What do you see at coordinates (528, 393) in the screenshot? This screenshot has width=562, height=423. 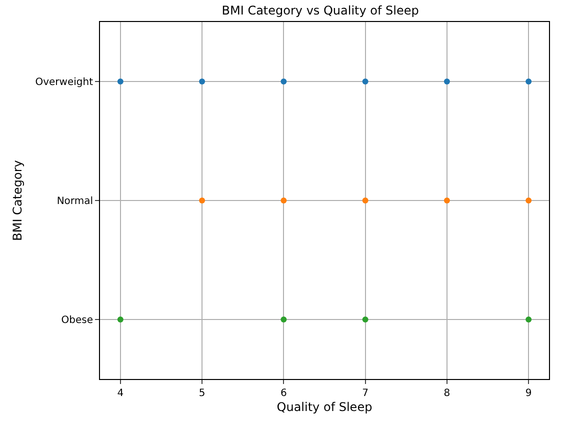 I see `x-tick-label: 9` at bounding box center [528, 393].